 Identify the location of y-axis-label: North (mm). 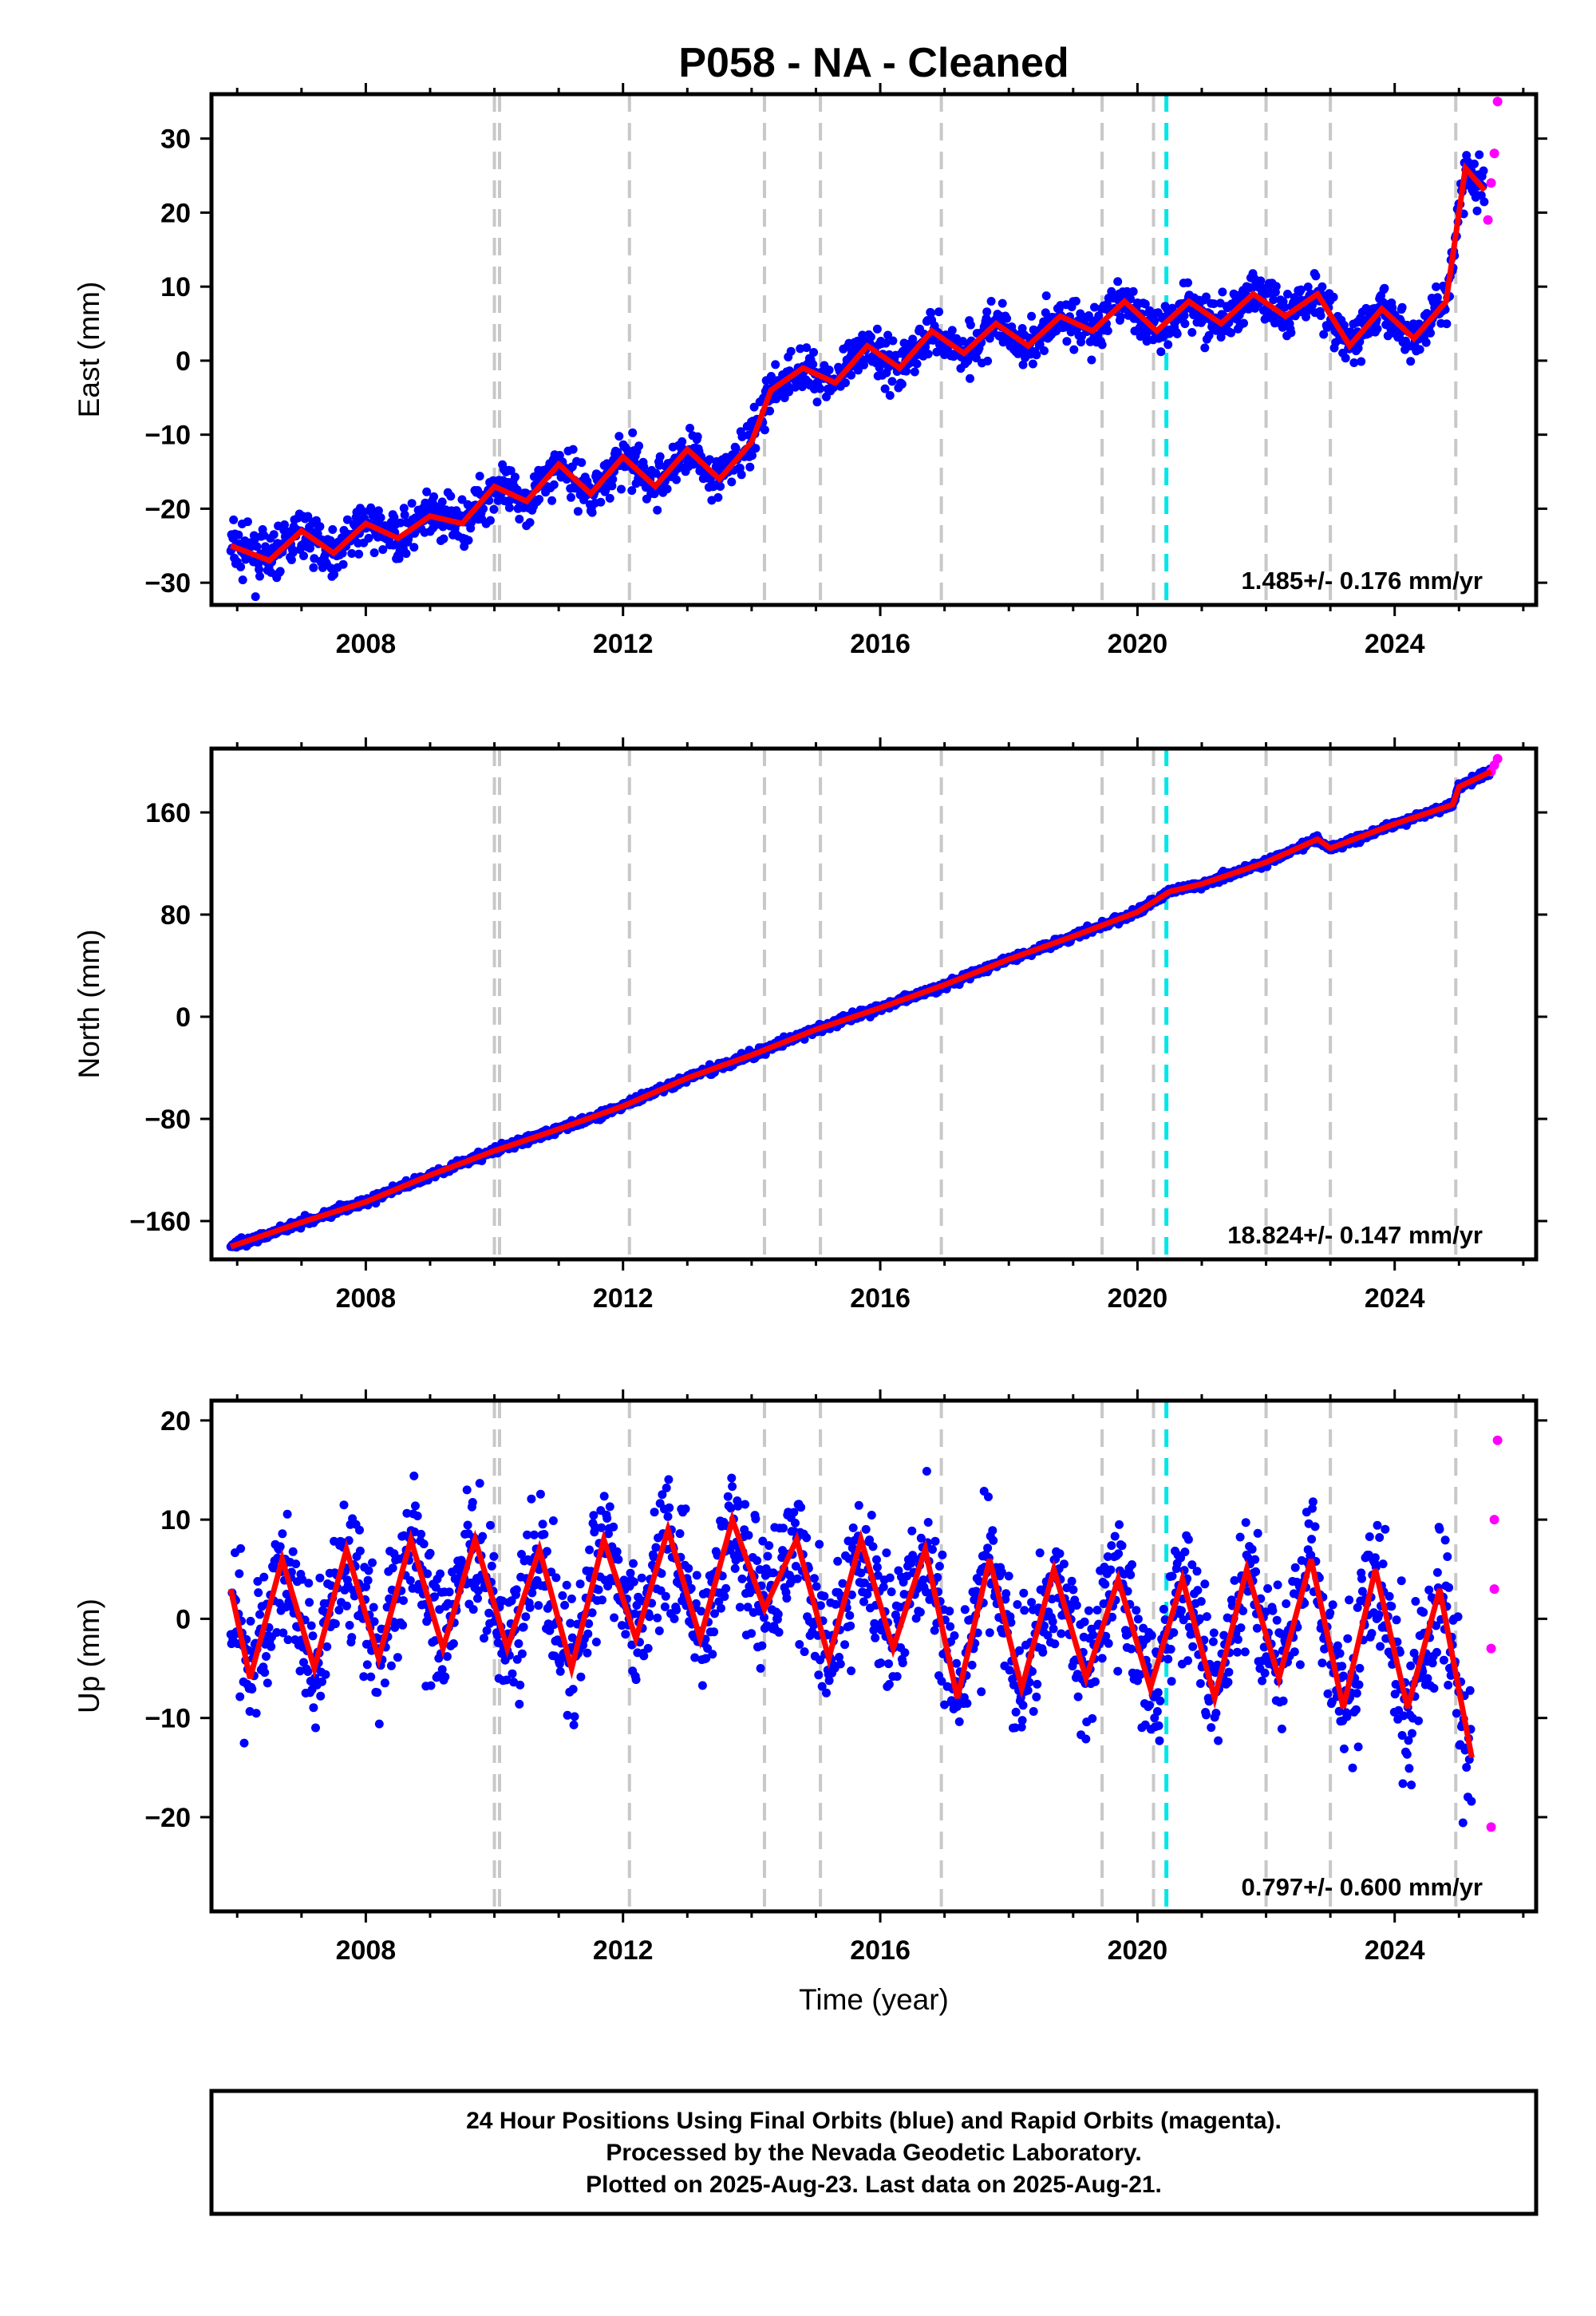
(89, 1003).